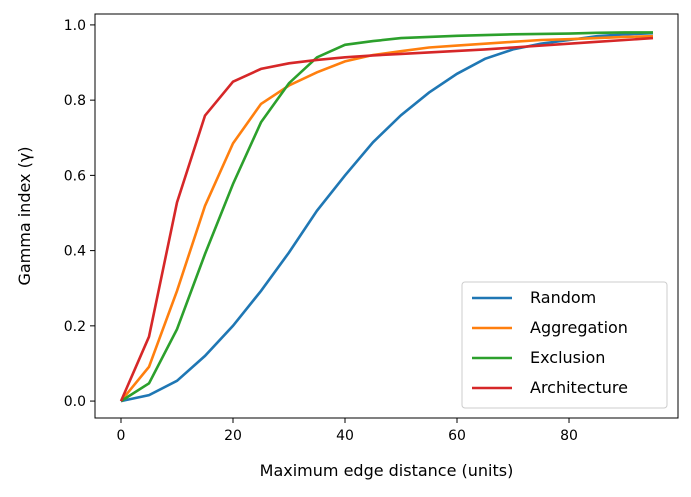  I want to click on y-axis-label: Gamma index (γ), so click(24, 215).